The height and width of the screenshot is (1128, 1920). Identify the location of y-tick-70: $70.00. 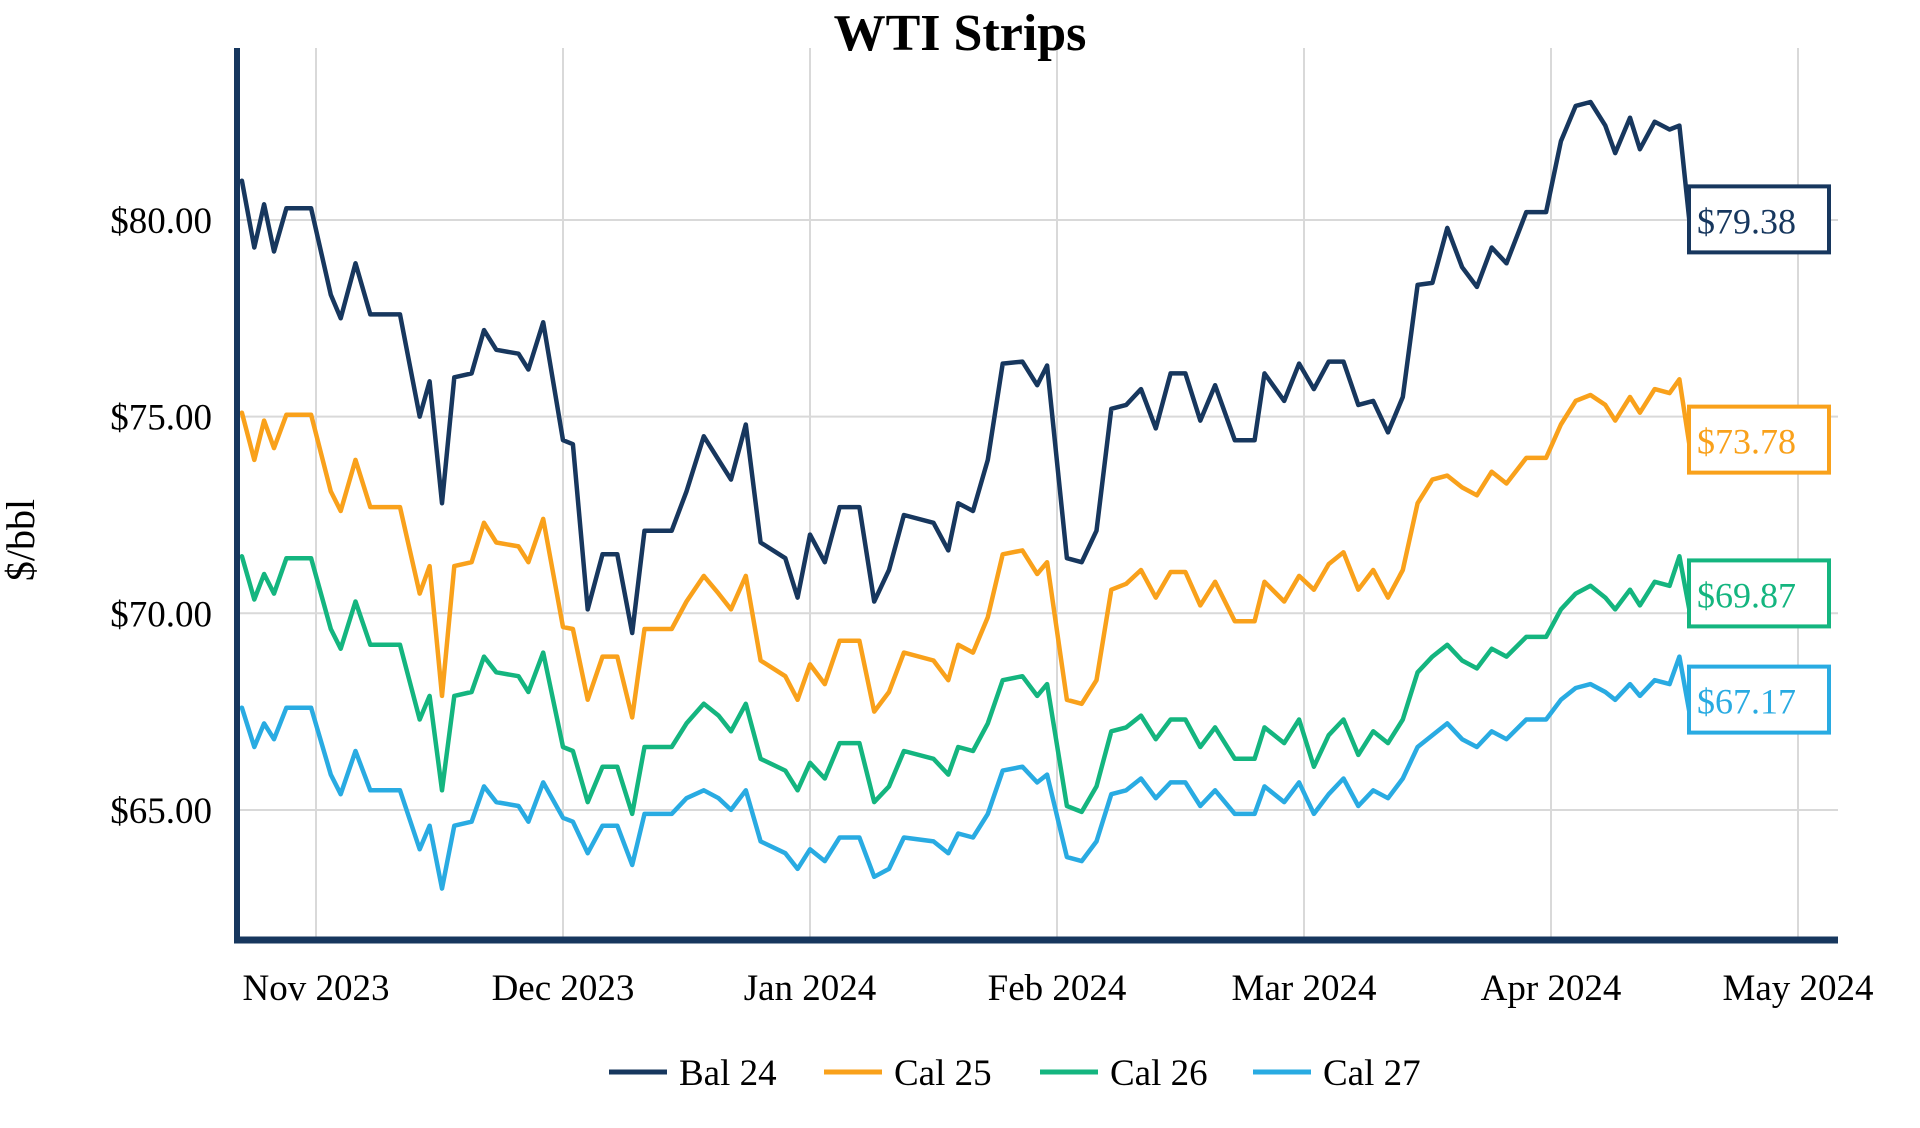
(161, 614).